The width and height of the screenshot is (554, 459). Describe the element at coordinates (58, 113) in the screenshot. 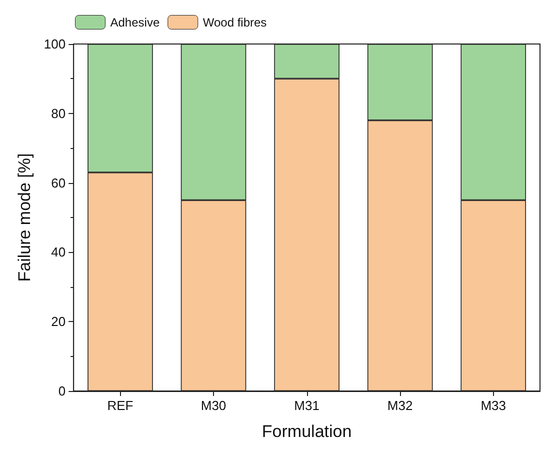

I see `y-tick-label: 80` at that location.